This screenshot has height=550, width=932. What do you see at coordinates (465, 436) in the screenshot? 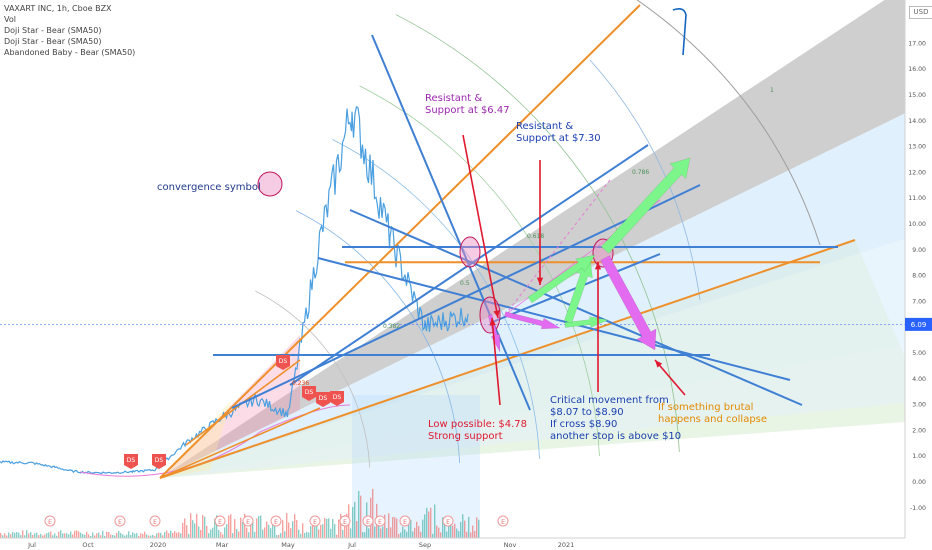
I see `annotation-low-possible-line: Strong support` at bounding box center [465, 436].